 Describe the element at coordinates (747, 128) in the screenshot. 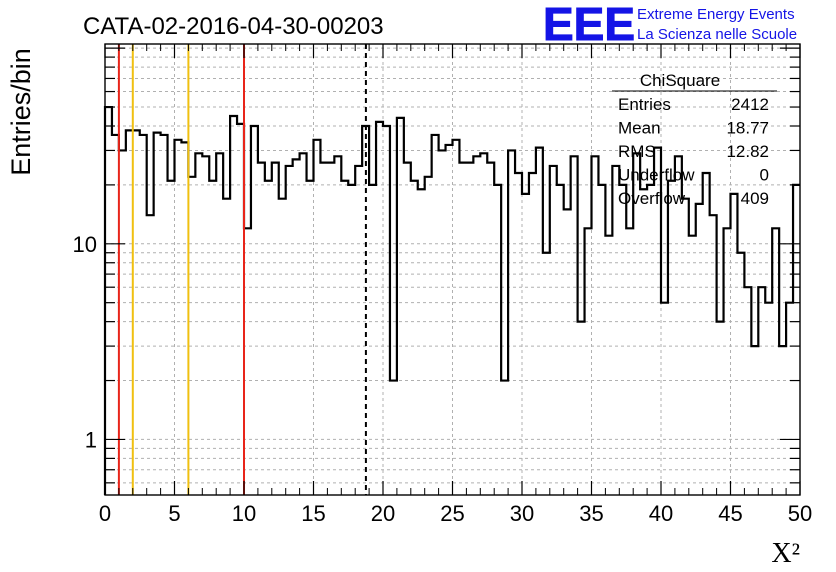

I see `stats-row-value: 18.77` at that location.